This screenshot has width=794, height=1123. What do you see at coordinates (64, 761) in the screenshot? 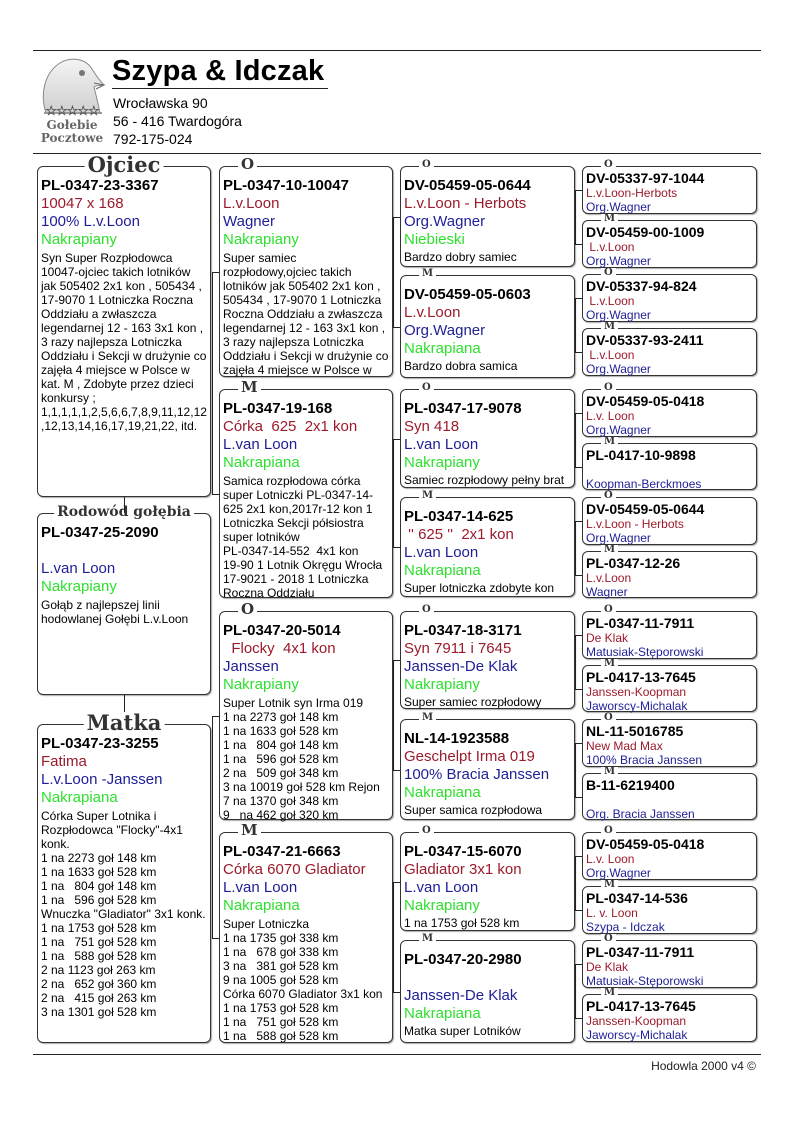
I see `pigeon-name: Fatima` at bounding box center [64, 761].